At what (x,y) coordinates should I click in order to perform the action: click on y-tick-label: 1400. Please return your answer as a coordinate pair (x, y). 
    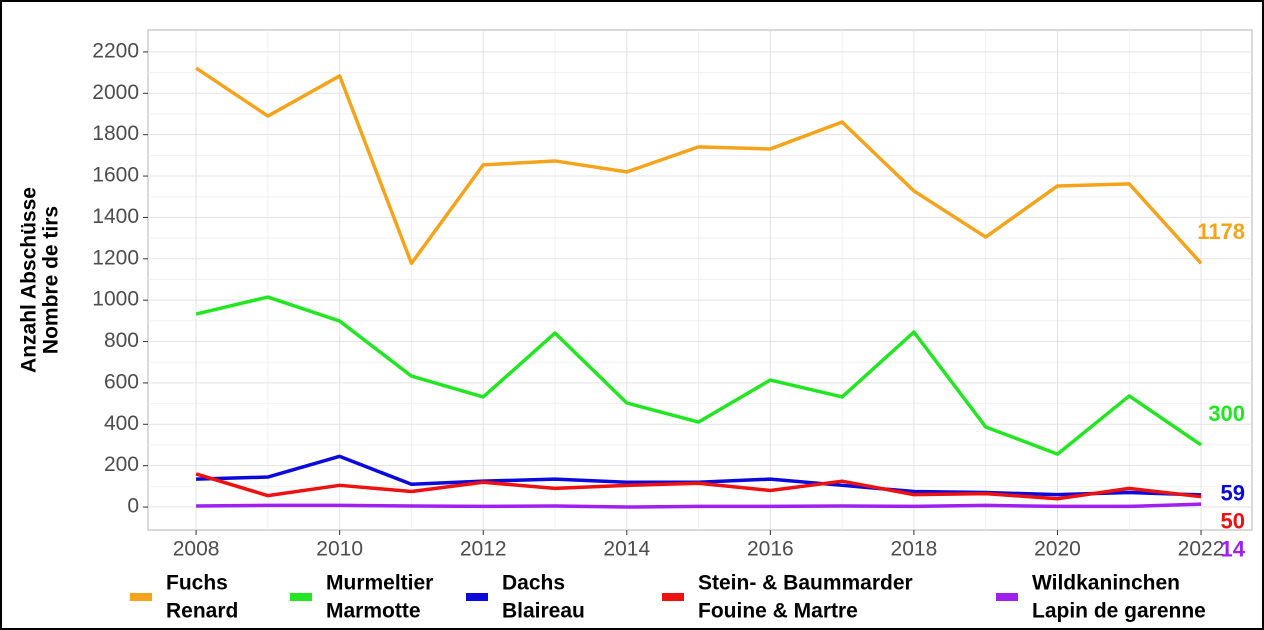
    Looking at the image, I should click on (115, 216).